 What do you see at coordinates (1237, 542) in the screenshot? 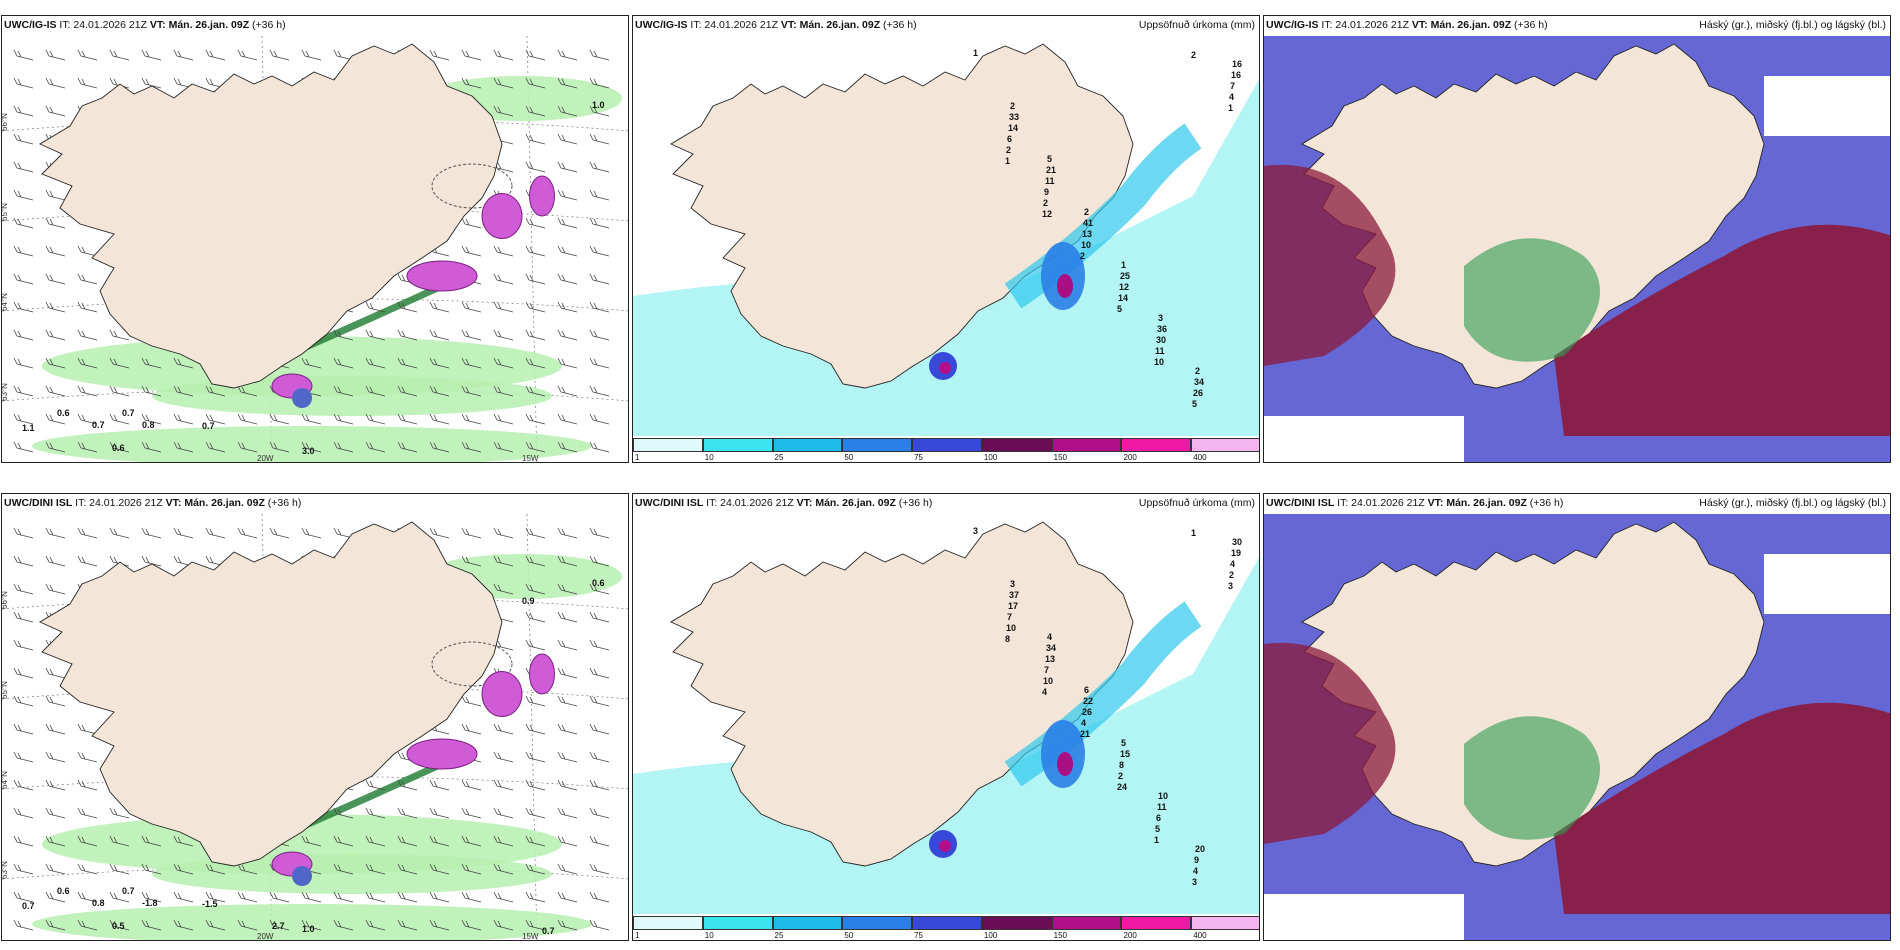
I see `precip-amount-label: 30` at bounding box center [1237, 542].